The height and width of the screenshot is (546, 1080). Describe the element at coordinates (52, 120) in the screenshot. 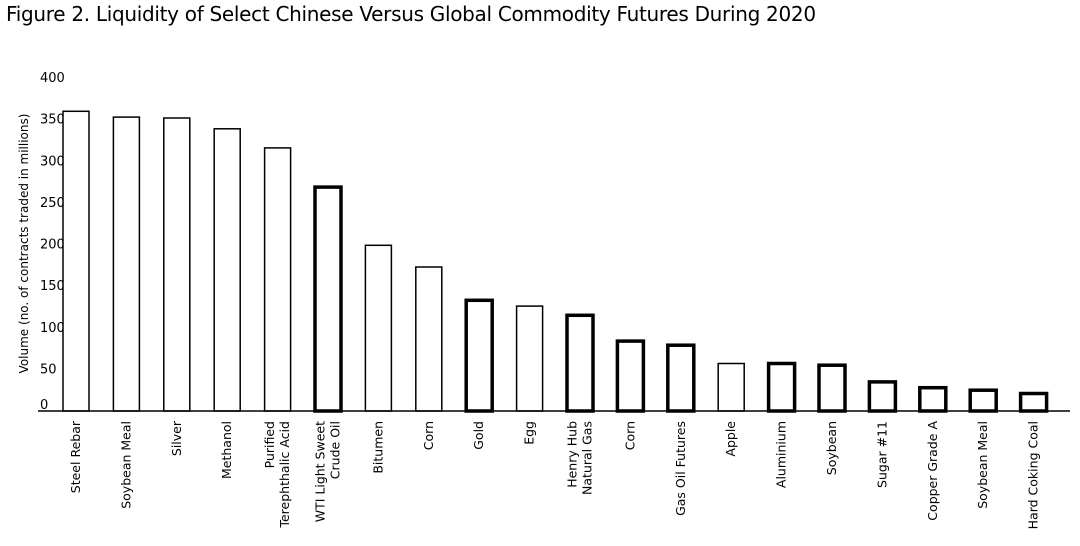

I see `y-tick-label: 350` at that location.